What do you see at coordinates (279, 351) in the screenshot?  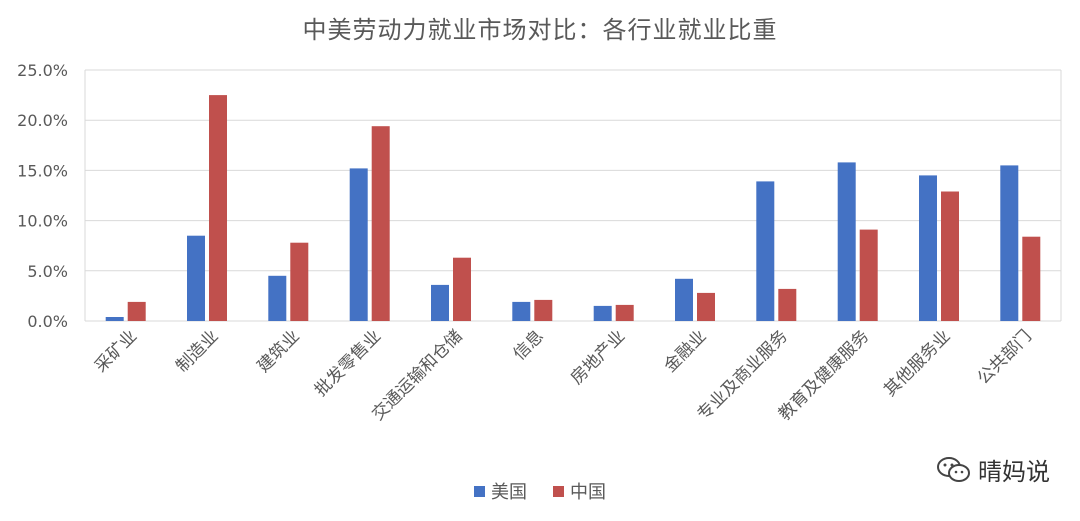 I see `x-category-label: 建筑业` at bounding box center [279, 351].